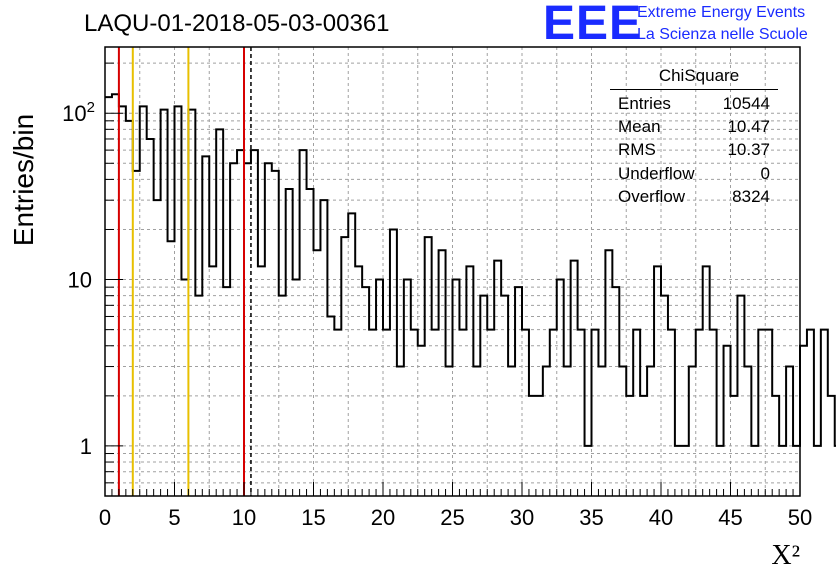 The height and width of the screenshot is (572, 836). I want to click on stats-row: Underflow 0, so click(695, 173).